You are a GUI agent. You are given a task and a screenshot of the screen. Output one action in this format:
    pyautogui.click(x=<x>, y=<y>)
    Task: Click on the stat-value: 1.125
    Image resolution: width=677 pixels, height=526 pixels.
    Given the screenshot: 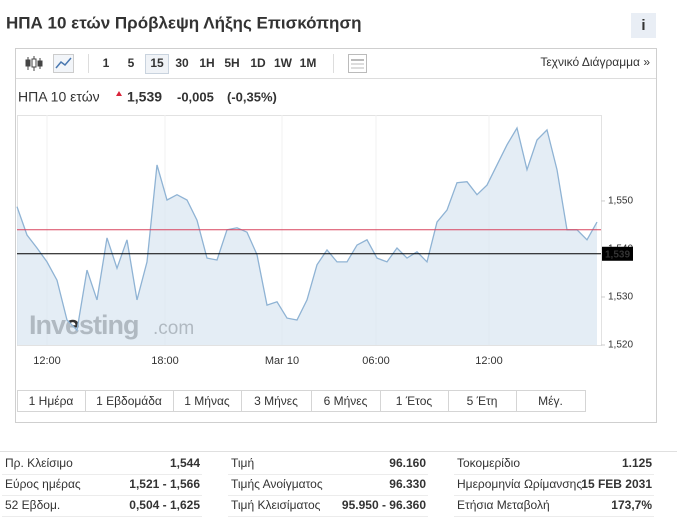 What is the action you would take?
    pyautogui.click(x=637, y=463)
    